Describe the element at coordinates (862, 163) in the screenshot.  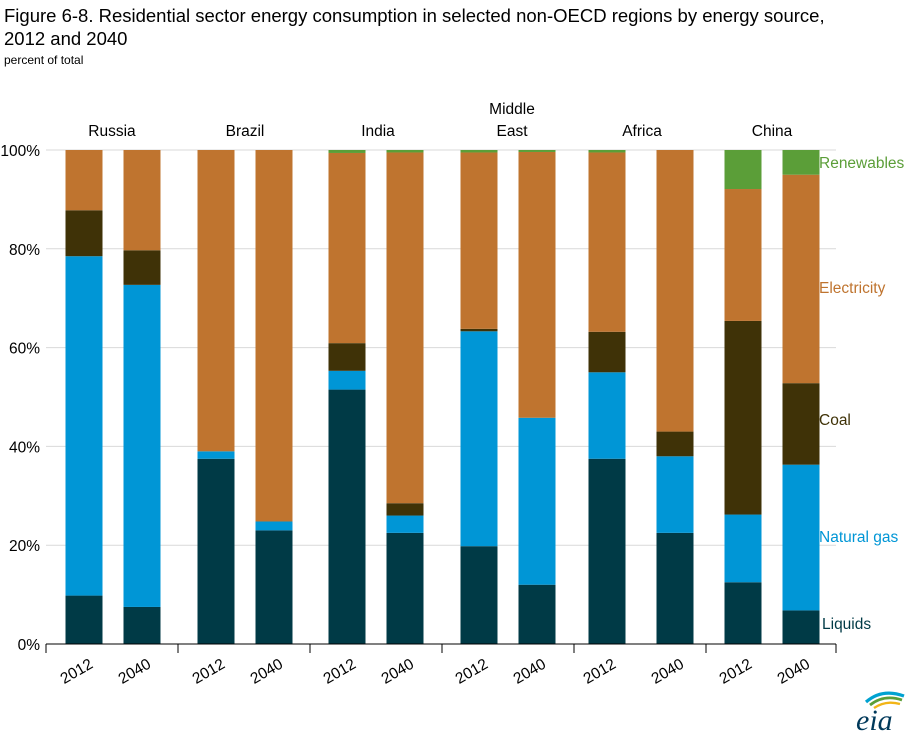
I see `legend-label: Renewables` at that location.